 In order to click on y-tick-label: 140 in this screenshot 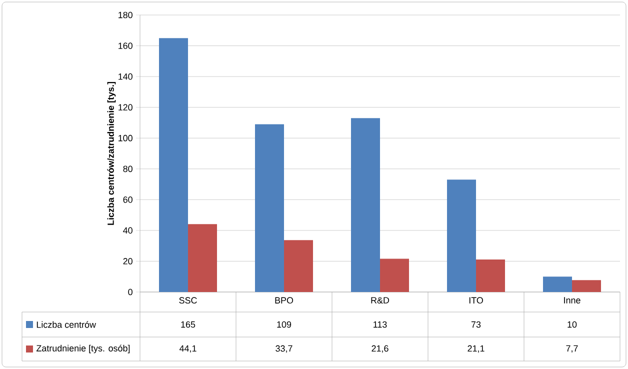, I will do `click(125, 76)`.